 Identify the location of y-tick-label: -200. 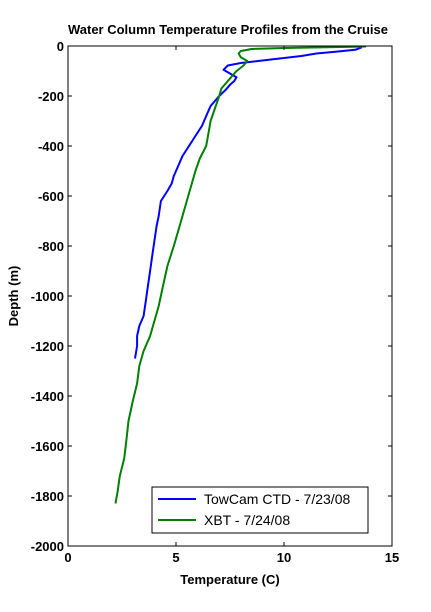
(51, 96).